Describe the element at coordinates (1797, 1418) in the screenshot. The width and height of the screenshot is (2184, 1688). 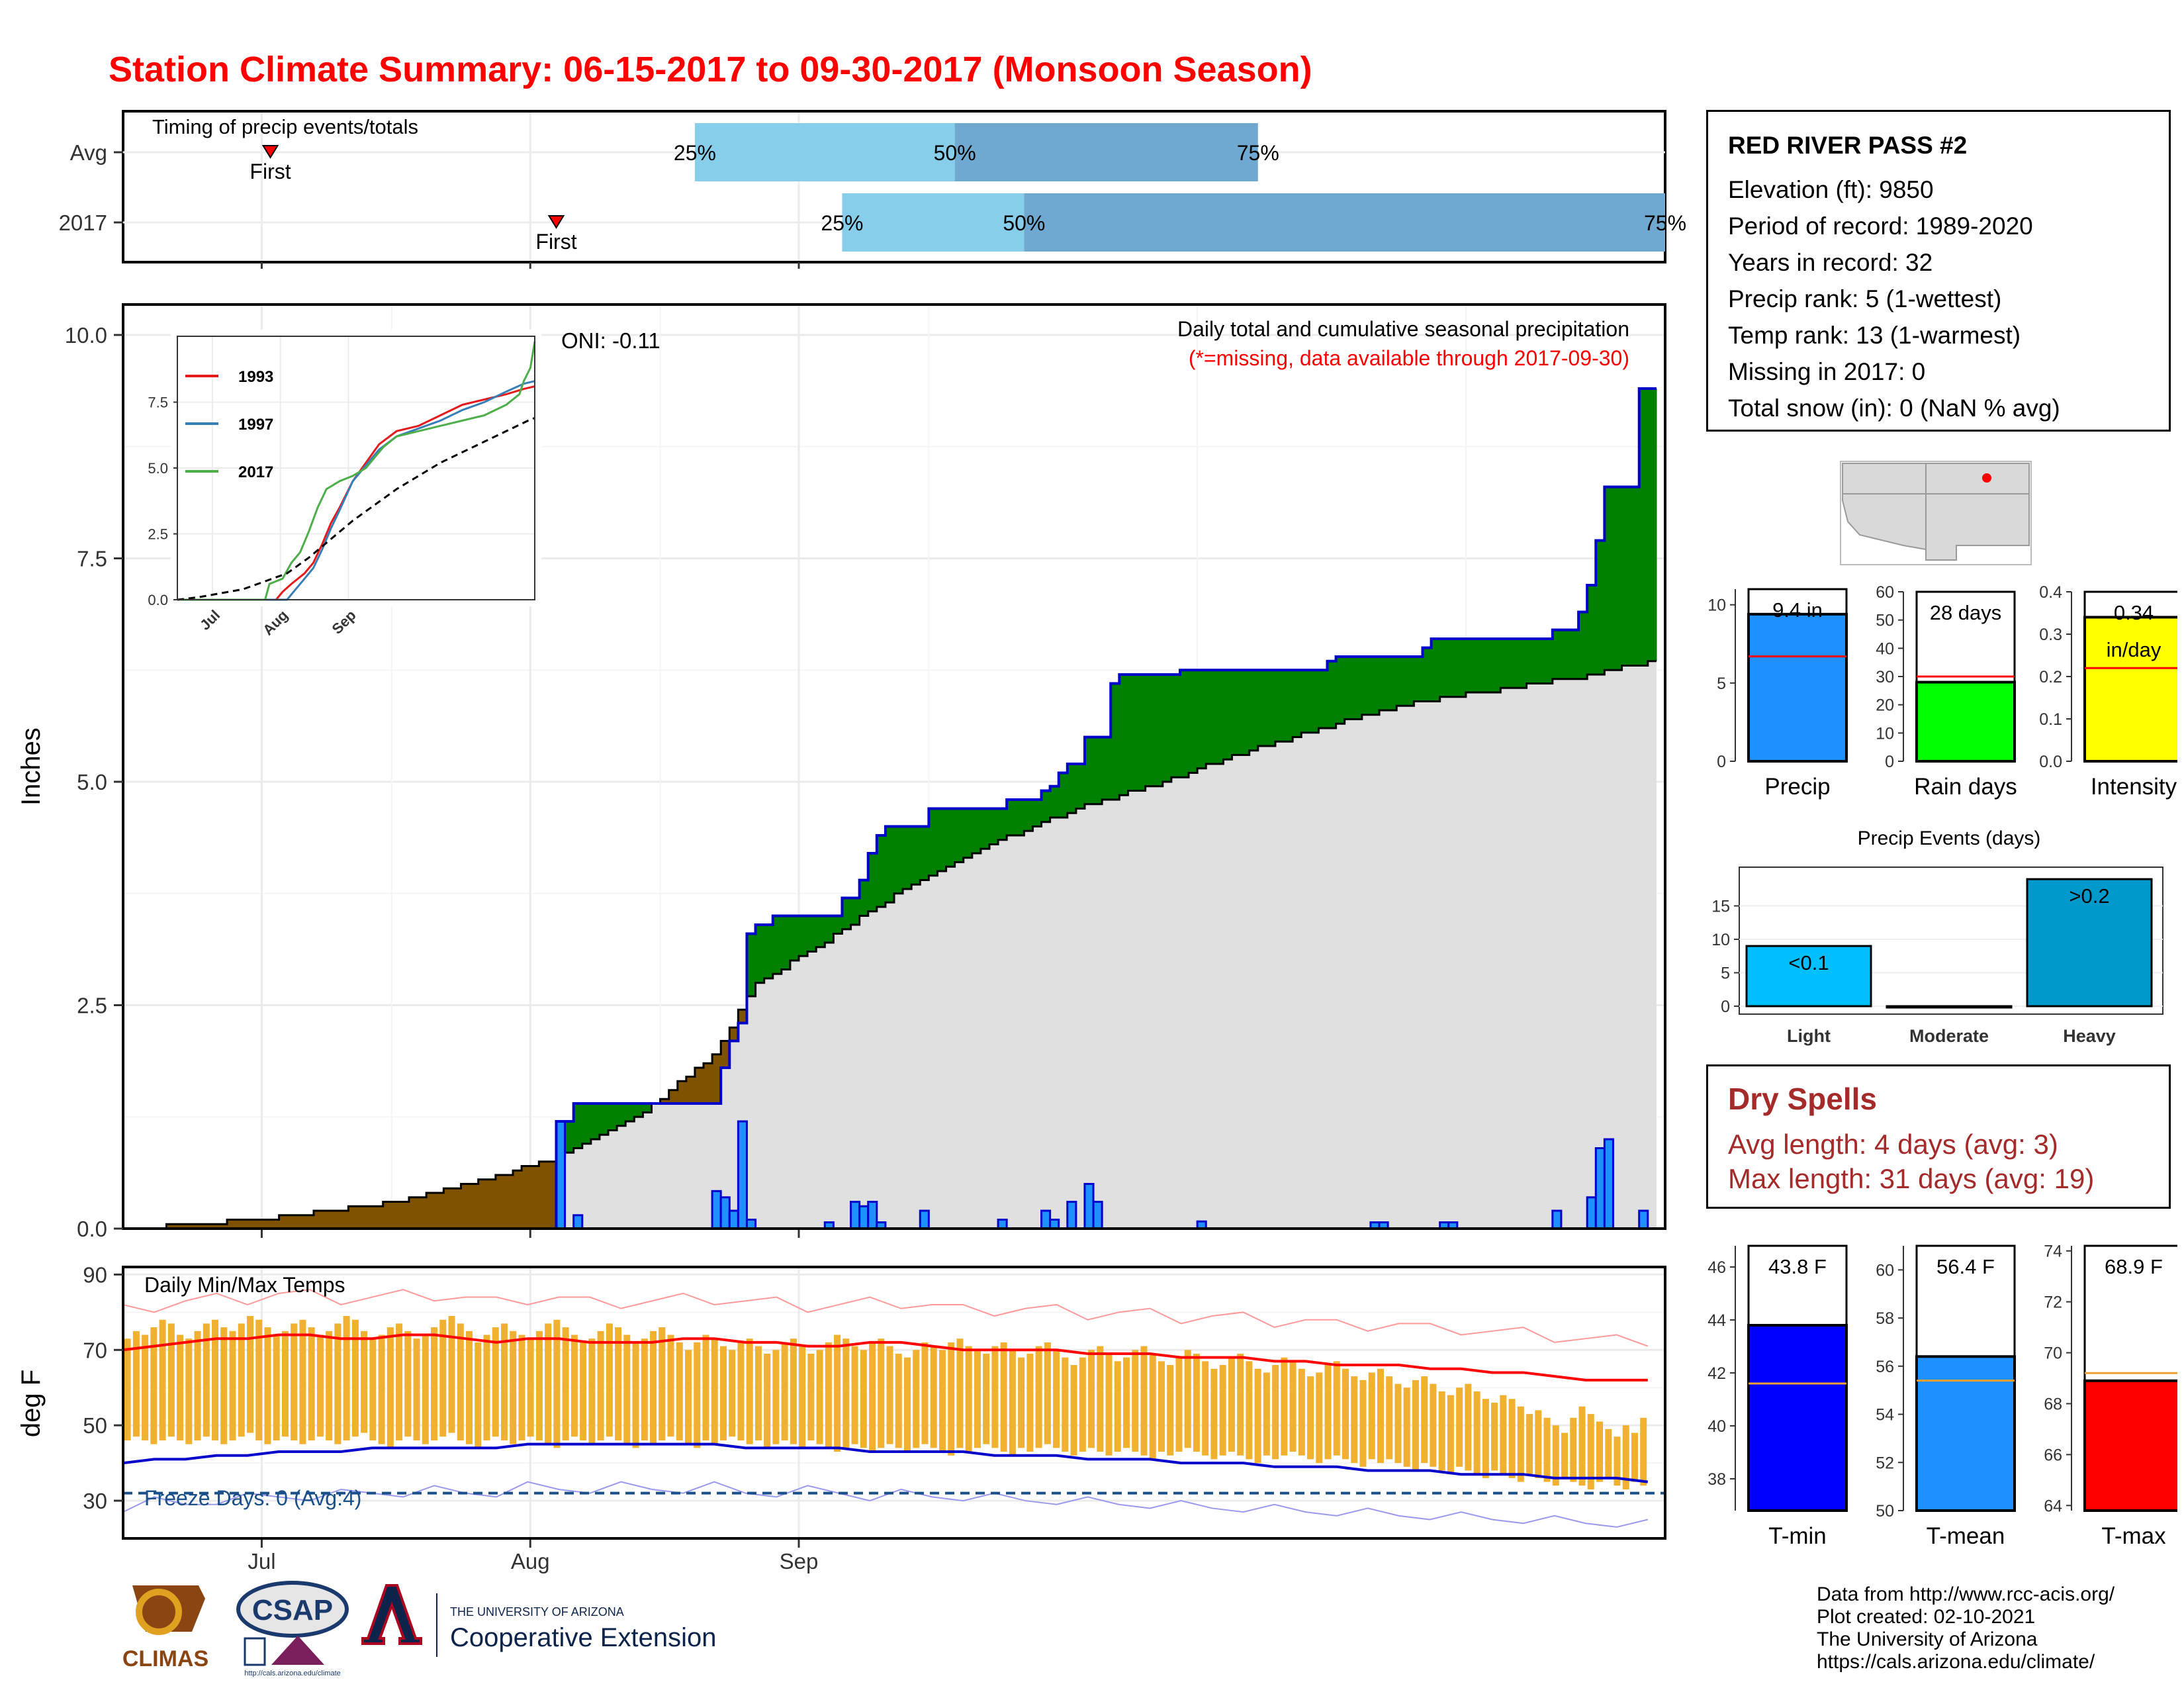
I see `t-min-value-bar` at that location.